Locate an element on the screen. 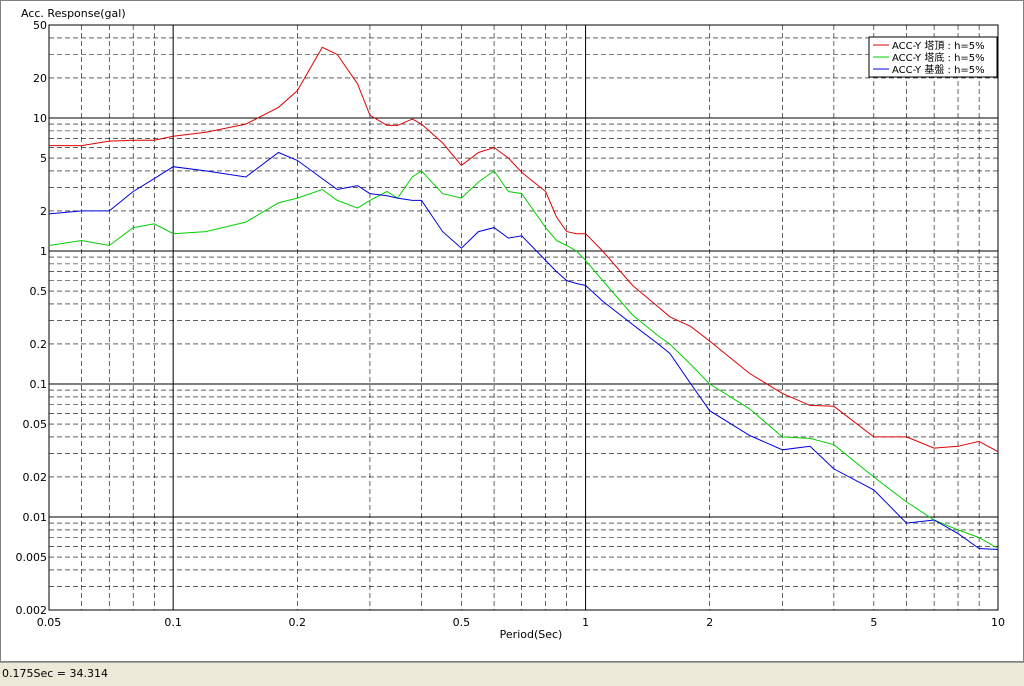 The width and height of the screenshot is (1024, 686). x-tick-label: 0.5 is located at coordinates (462, 622).